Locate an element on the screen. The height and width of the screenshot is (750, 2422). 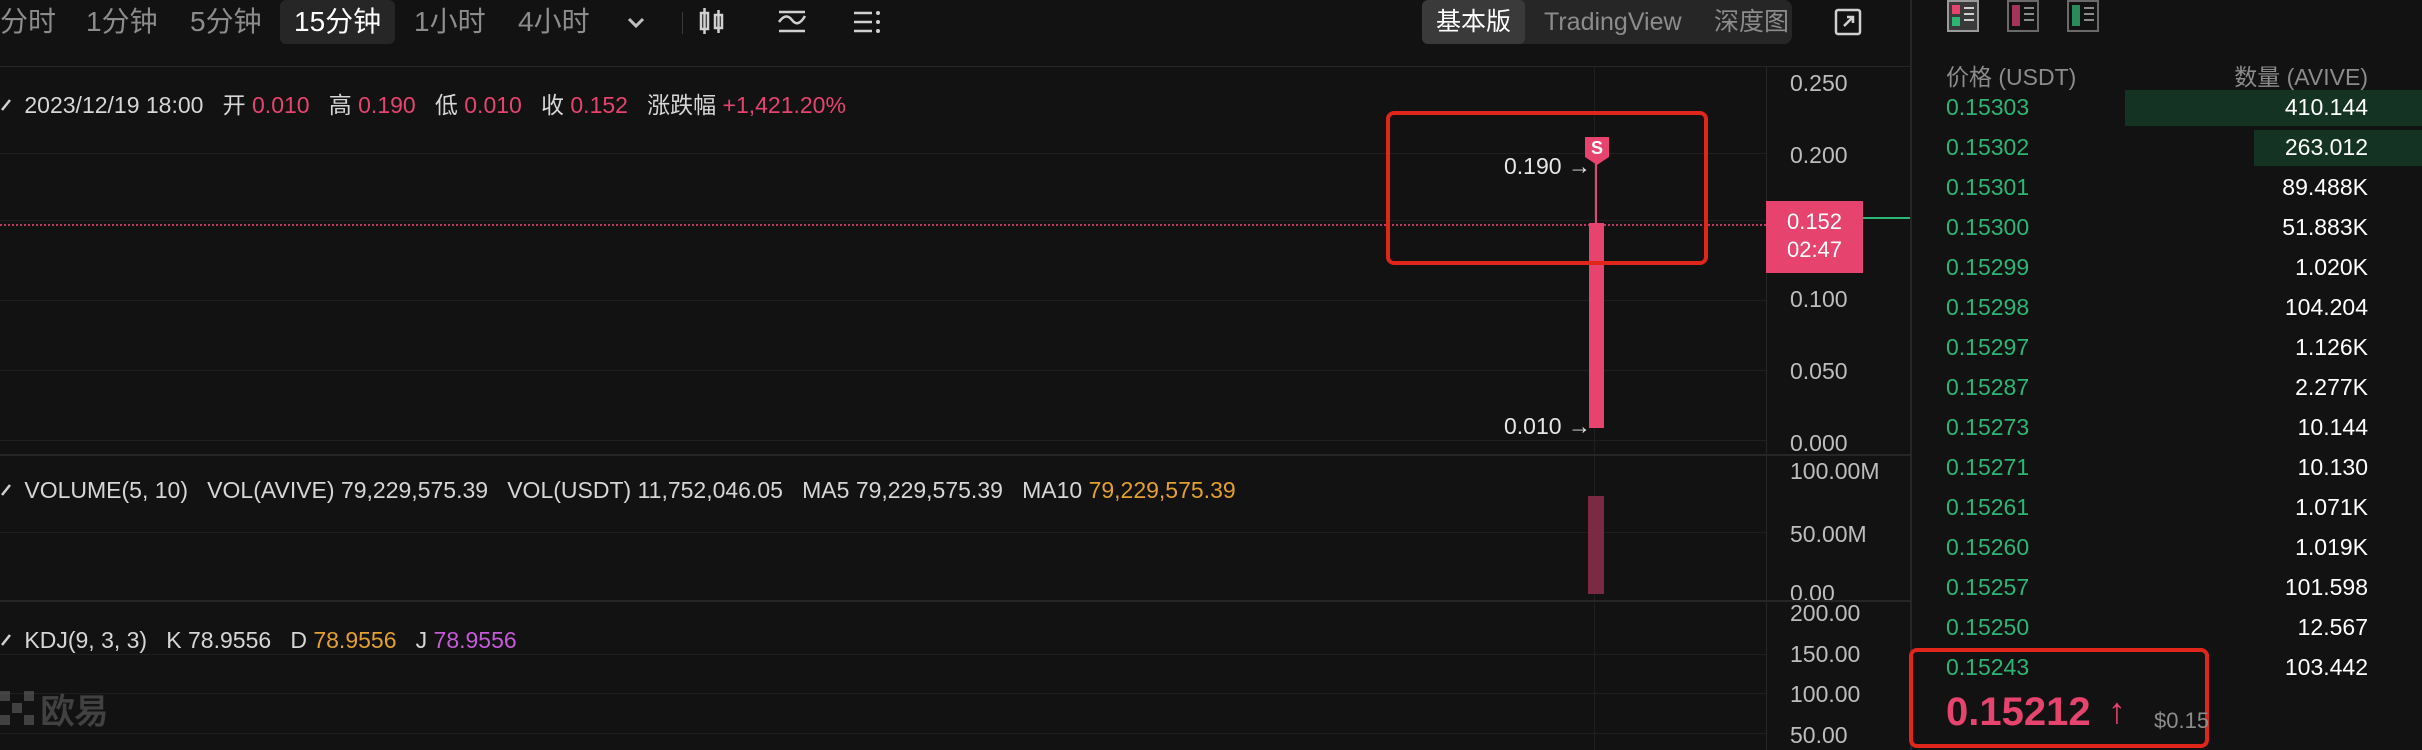
orderbook-row: 0.15260 1.019K is located at coordinates (2167, 548).